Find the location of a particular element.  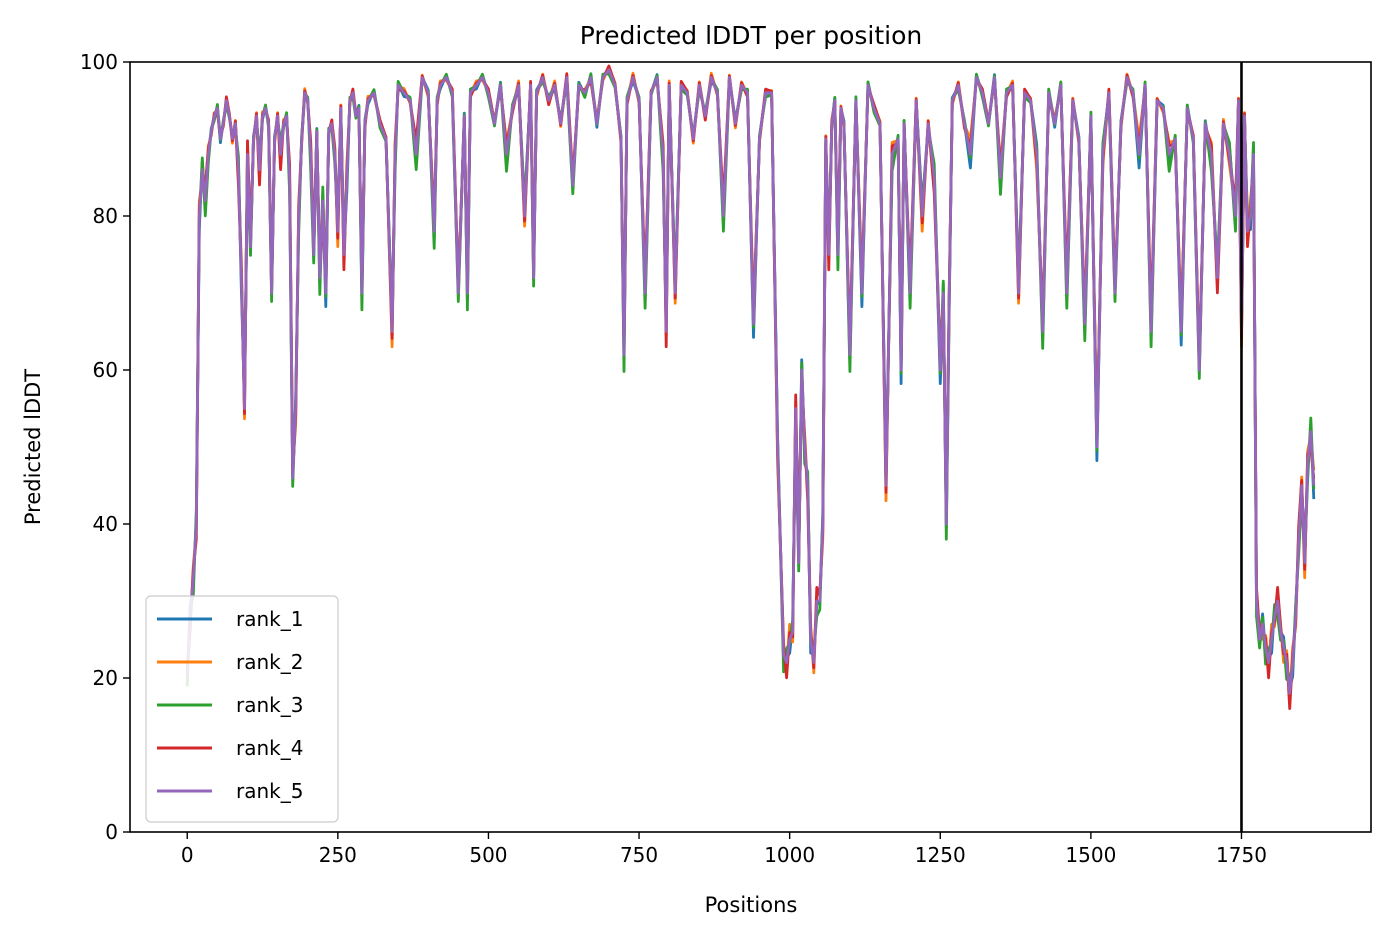

y-tick-label: 80 is located at coordinates (105, 216).